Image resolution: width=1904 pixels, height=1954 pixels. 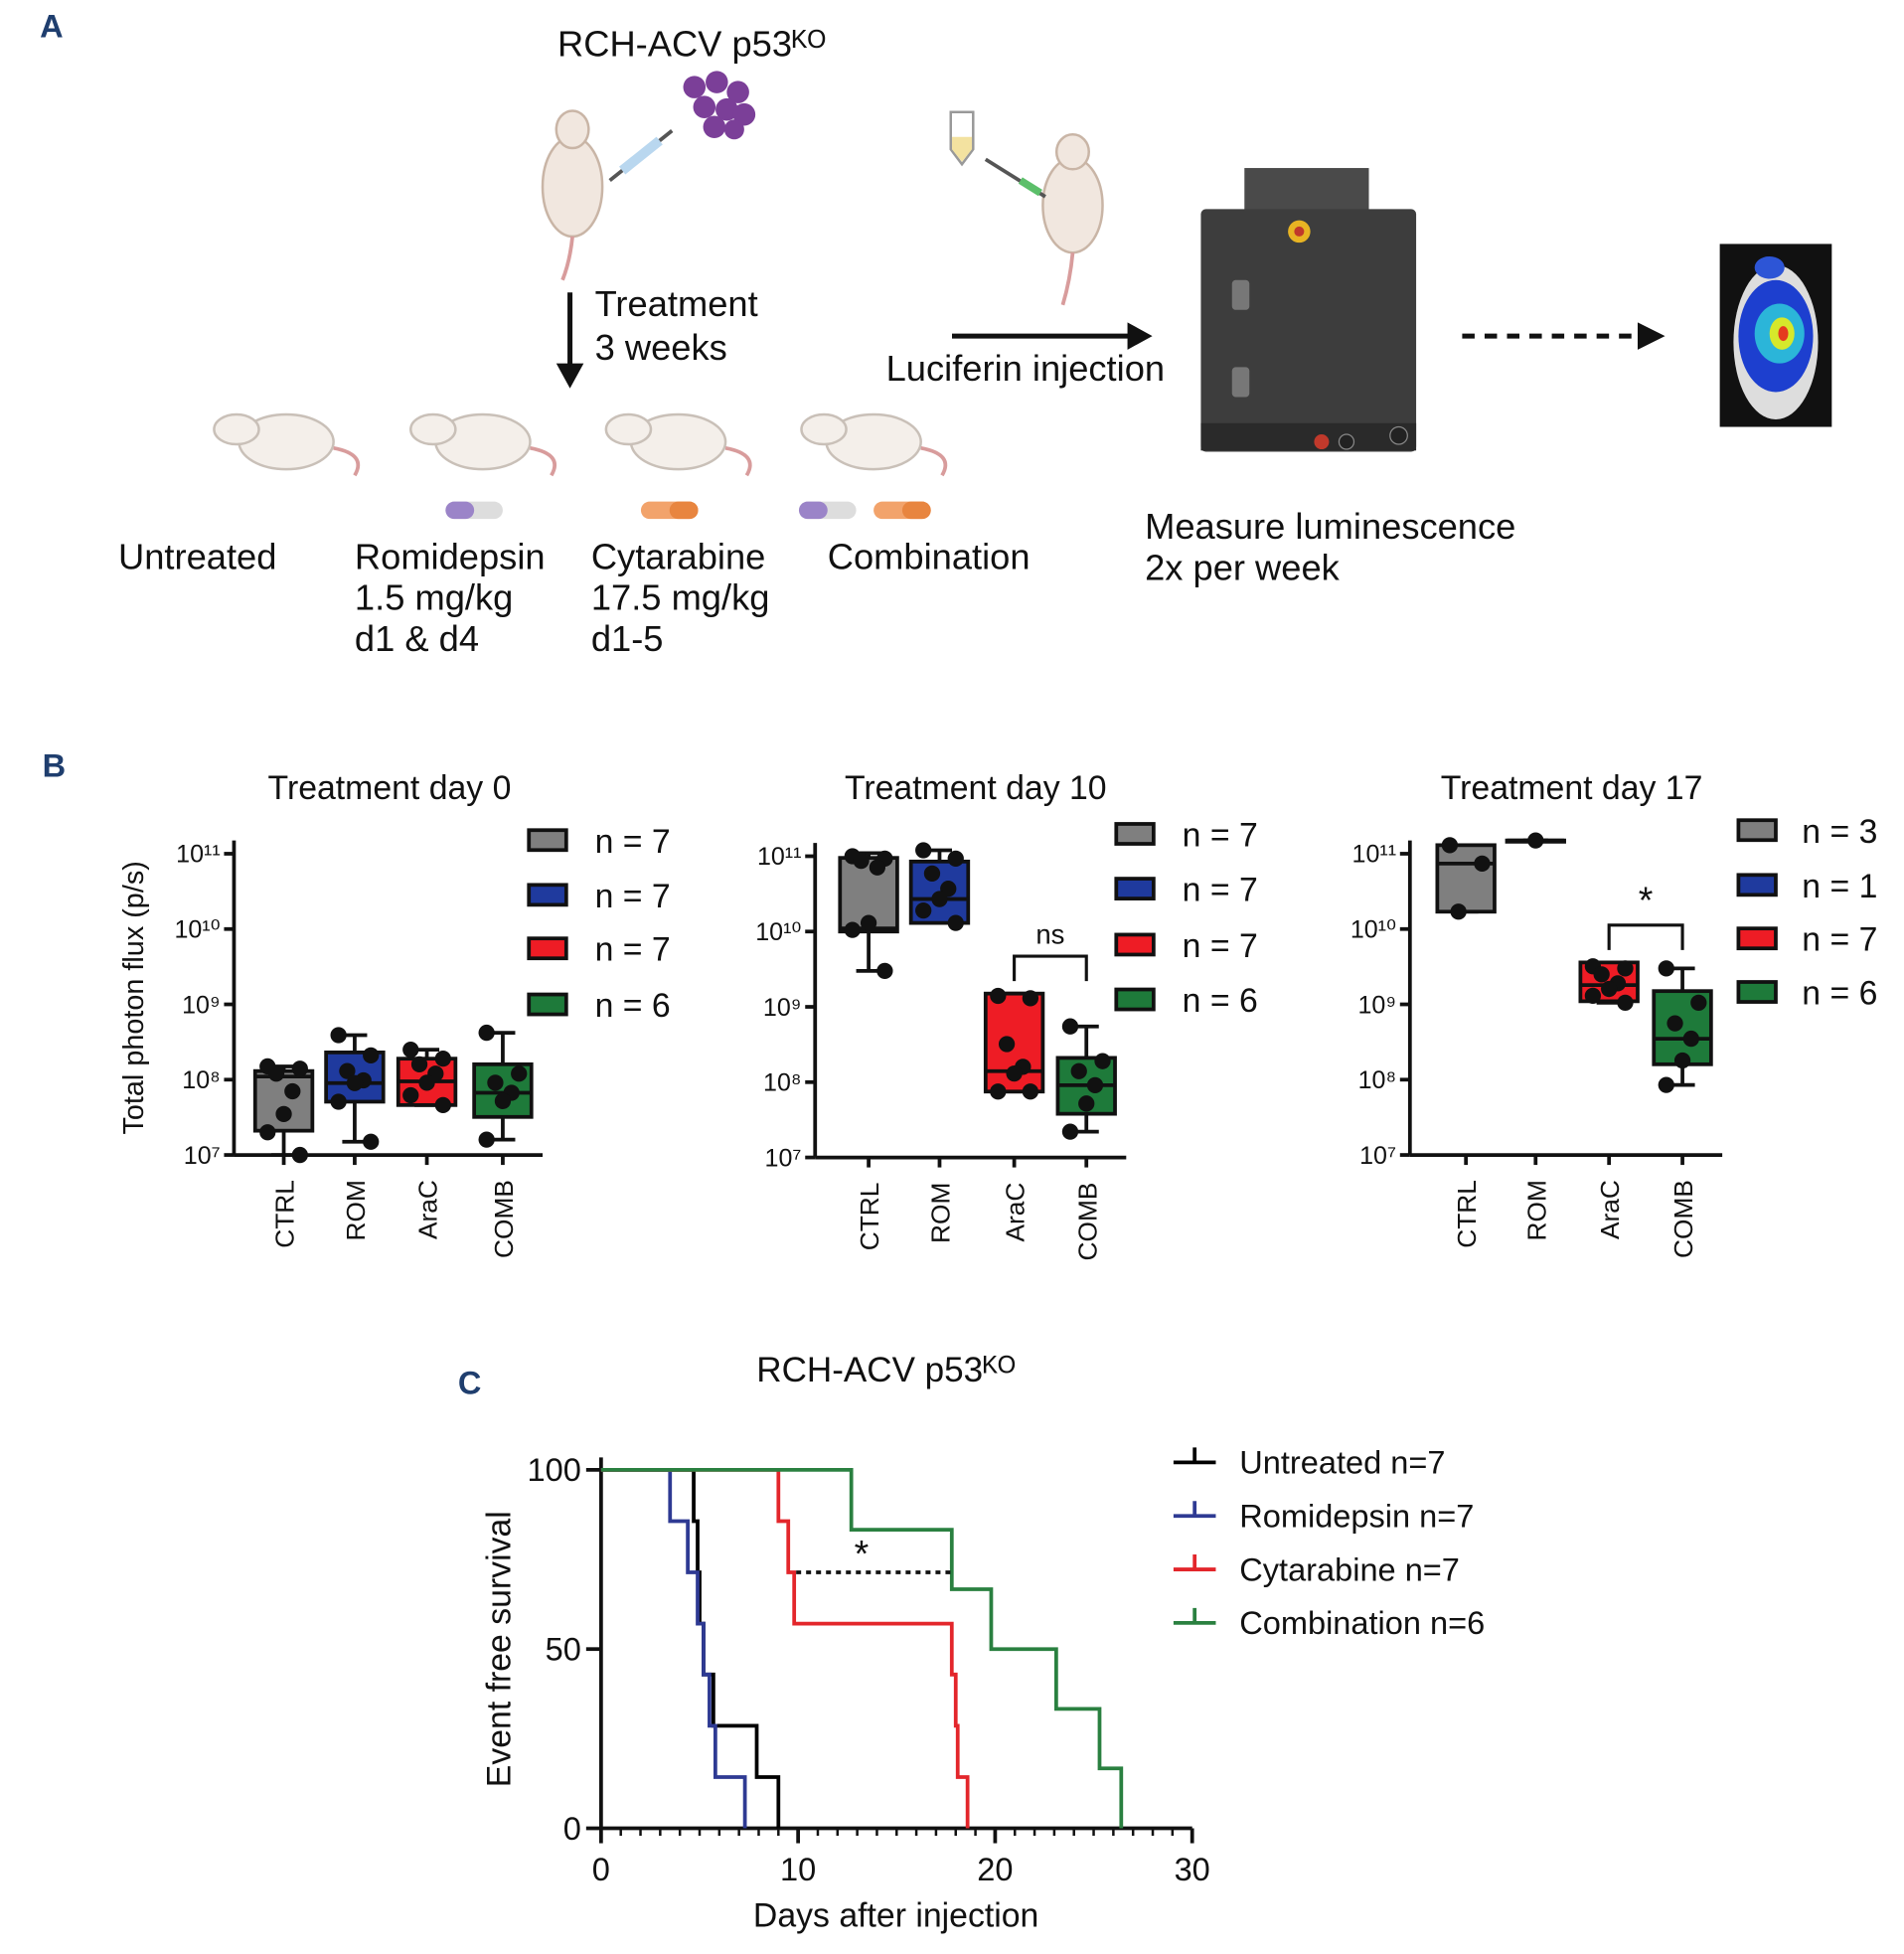 I want to click on cells-icon, so click(x=719, y=105).